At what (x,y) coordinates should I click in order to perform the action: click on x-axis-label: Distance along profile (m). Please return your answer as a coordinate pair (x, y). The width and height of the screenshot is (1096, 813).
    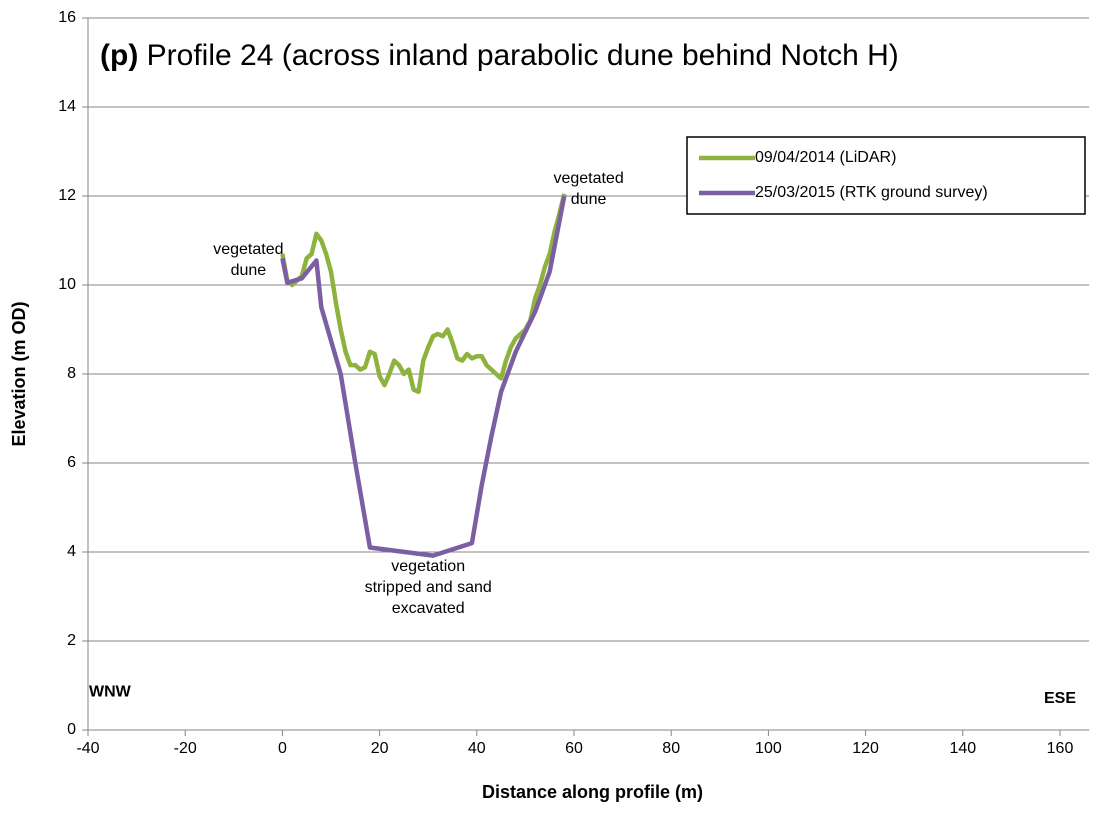
    Looking at the image, I should click on (592, 792).